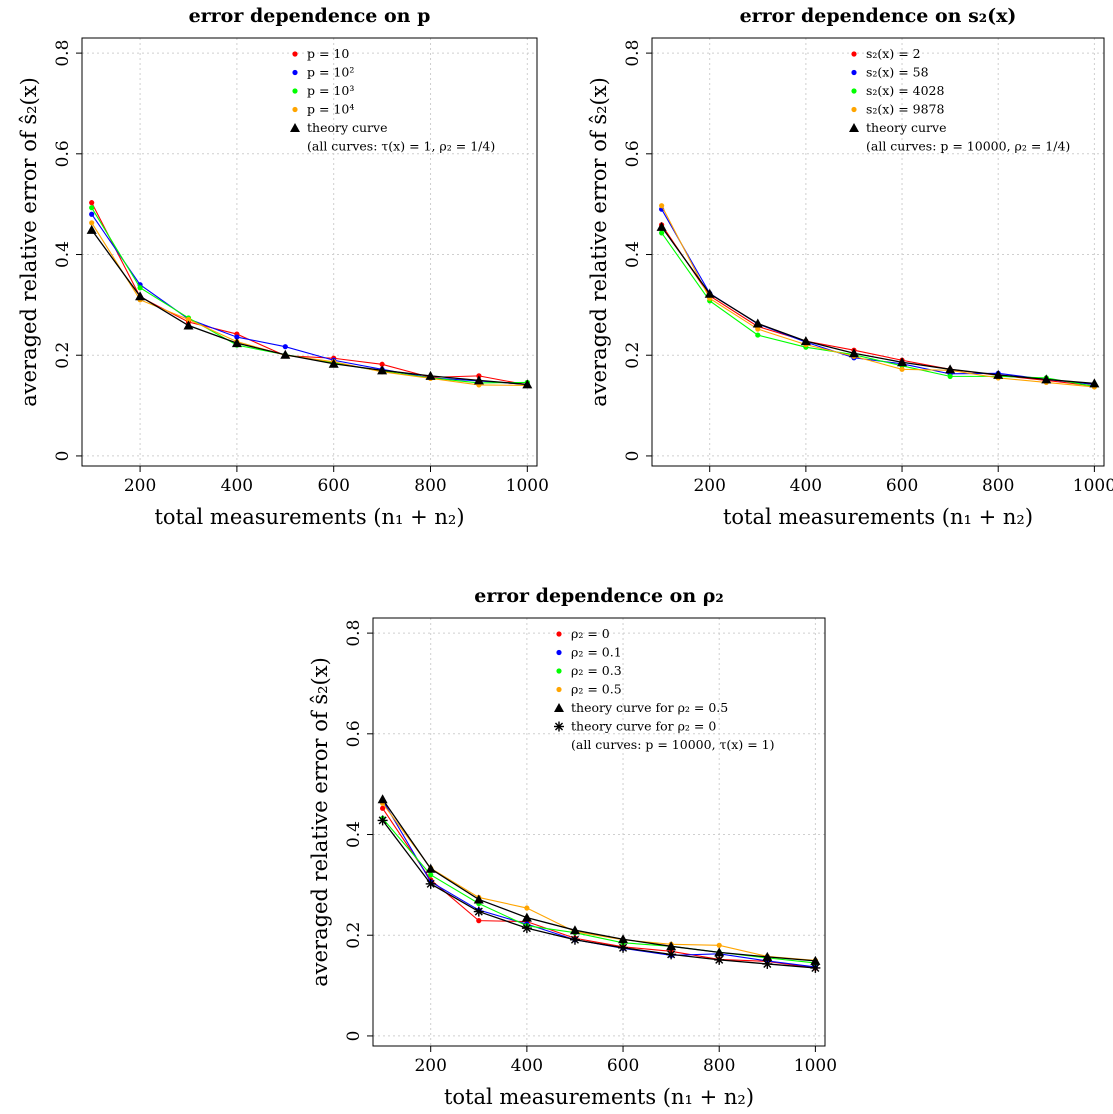 Image resolution: width=1113 pixels, height=1114 pixels. Describe the element at coordinates (673, 744) in the screenshot. I see `legend-note: (all curves: p = 10000, τ(x) = 1)` at that location.